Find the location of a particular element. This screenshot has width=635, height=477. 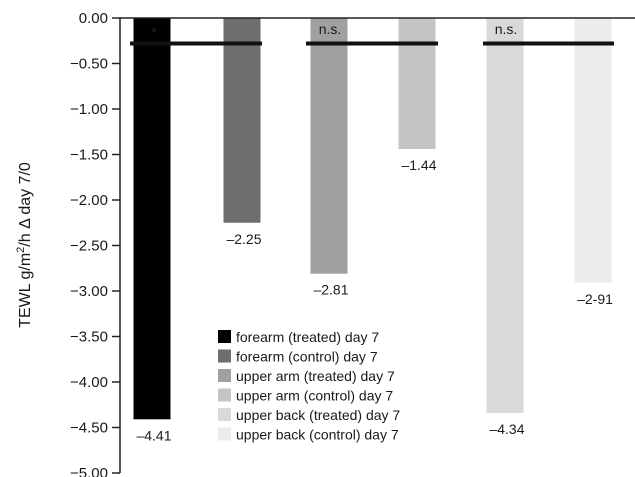

legend-label-4: upper arm (control) day 7 is located at coordinates (314, 396).